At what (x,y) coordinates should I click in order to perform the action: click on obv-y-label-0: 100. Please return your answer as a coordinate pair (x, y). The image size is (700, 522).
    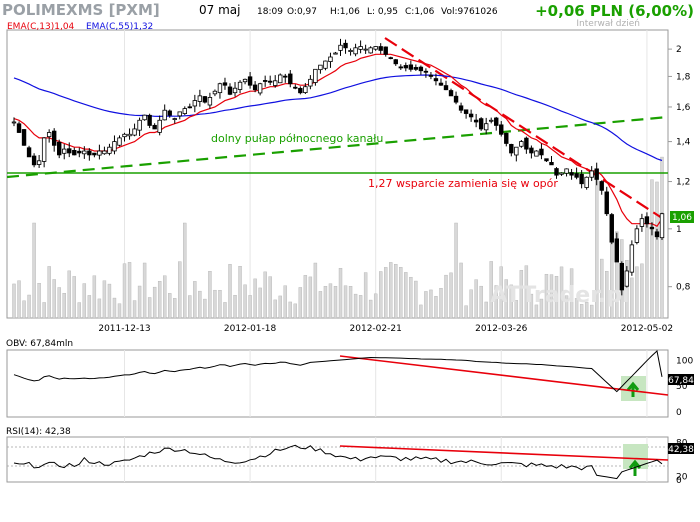
    Looking at the image, I should click on (684, 361).